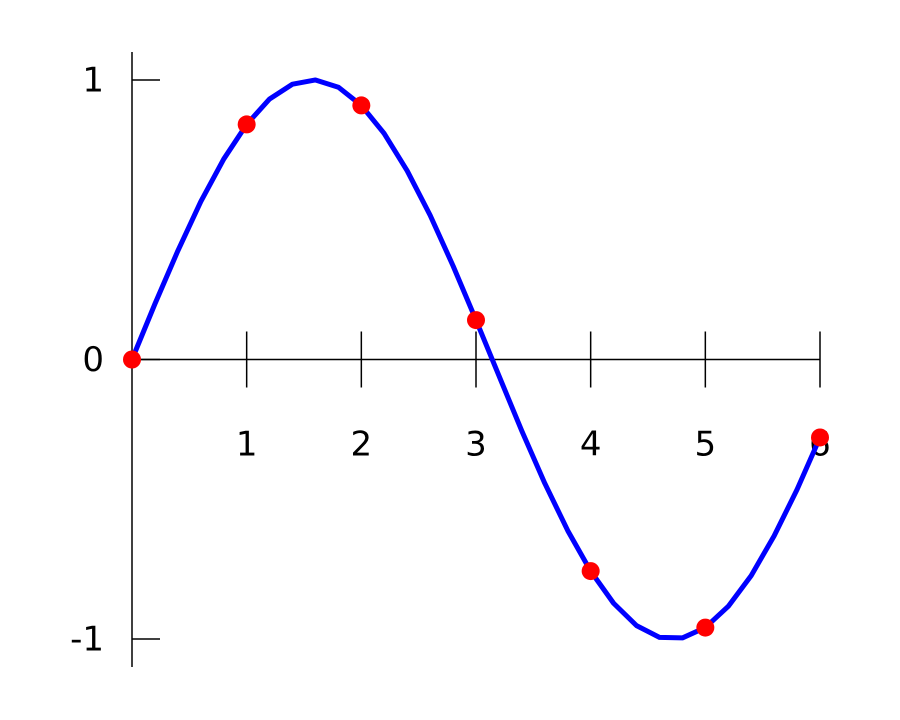 The width and height of the screenshot is (900, 720). I want to click on x-tick-label: 4, so click(591, 445).